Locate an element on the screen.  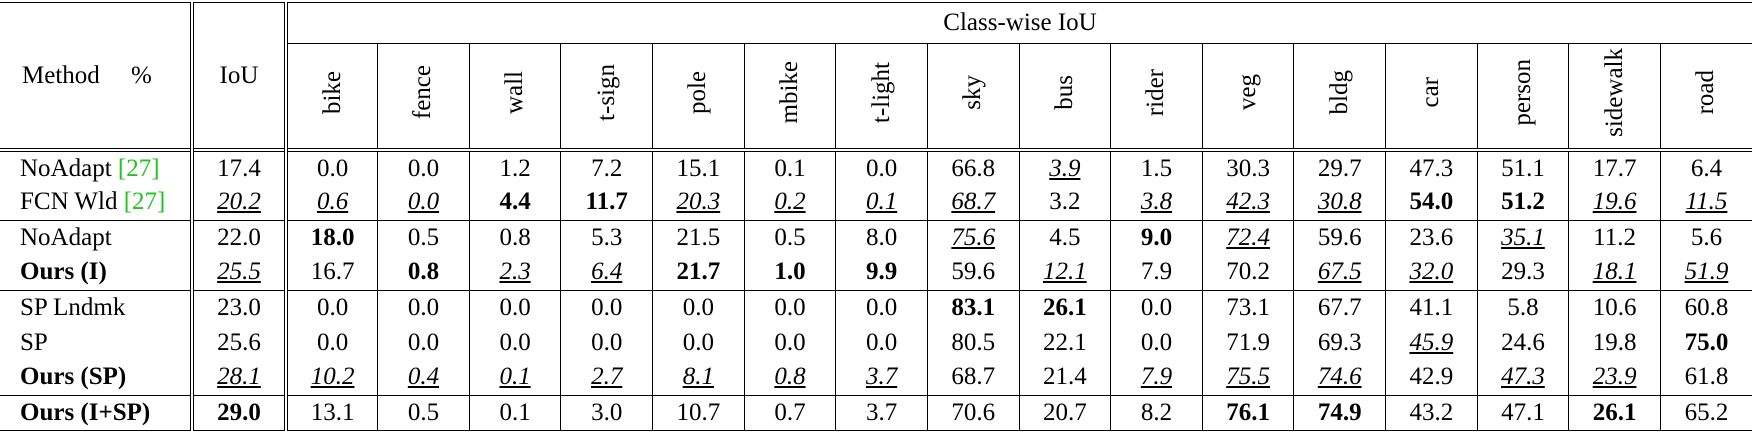
class-iou-cell: 70.6 is located at coordinates (972, 412).